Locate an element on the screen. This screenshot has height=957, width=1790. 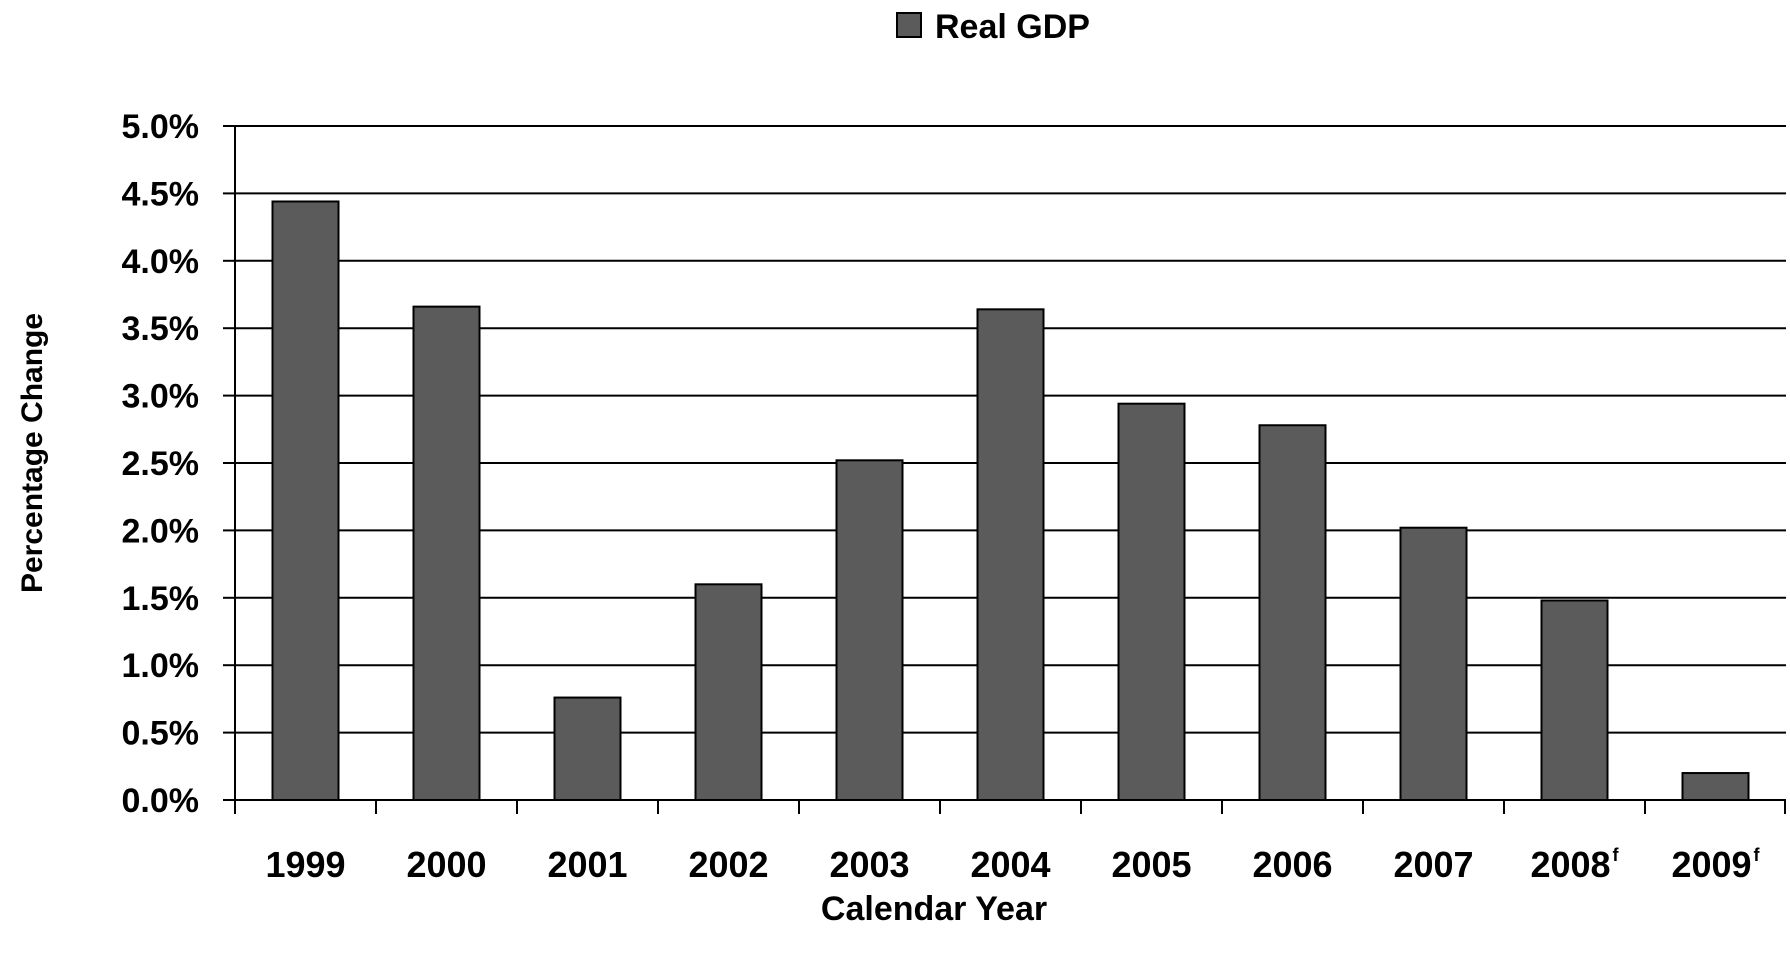
bar-2008 is located at coordinates (1574, 700).